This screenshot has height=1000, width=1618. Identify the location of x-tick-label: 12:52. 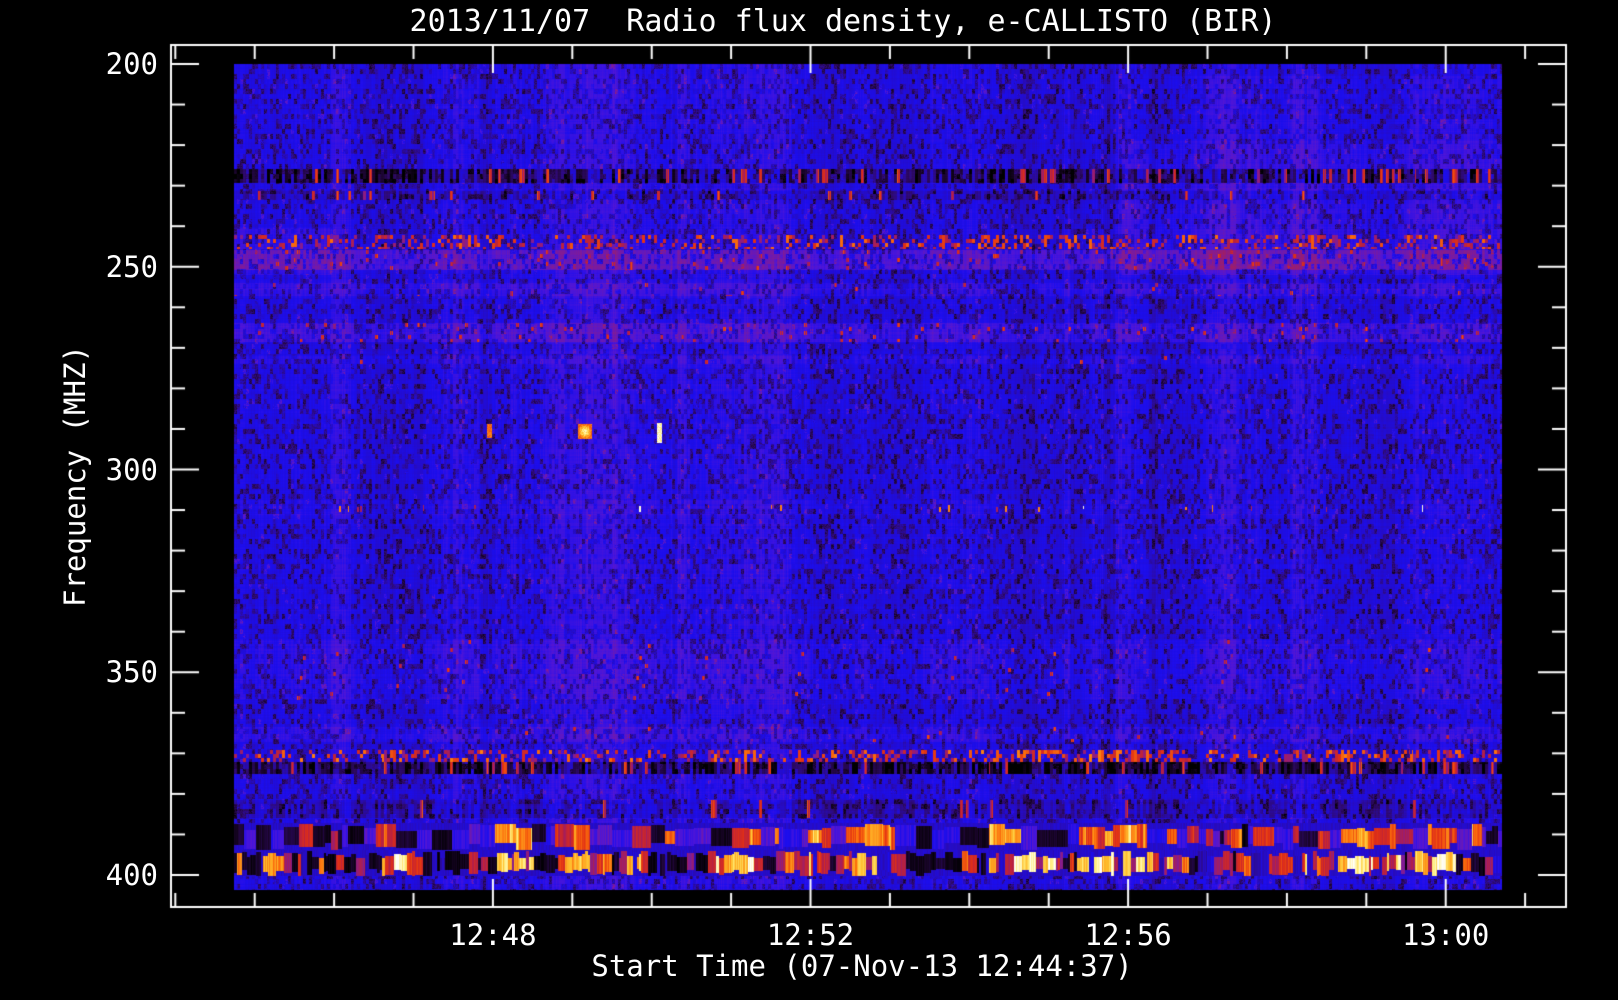
(810, 935).